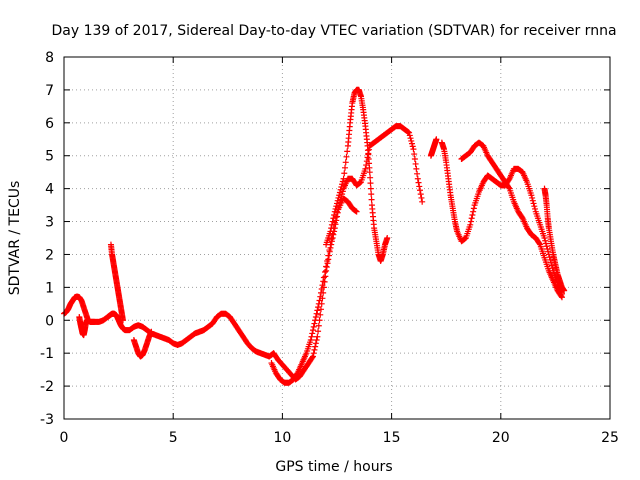 The width and height of the screenshot is (640, 480). Describe the element at coordinates (49, 321) in the screenshot. I see `y-tick-label: 0` at that location.